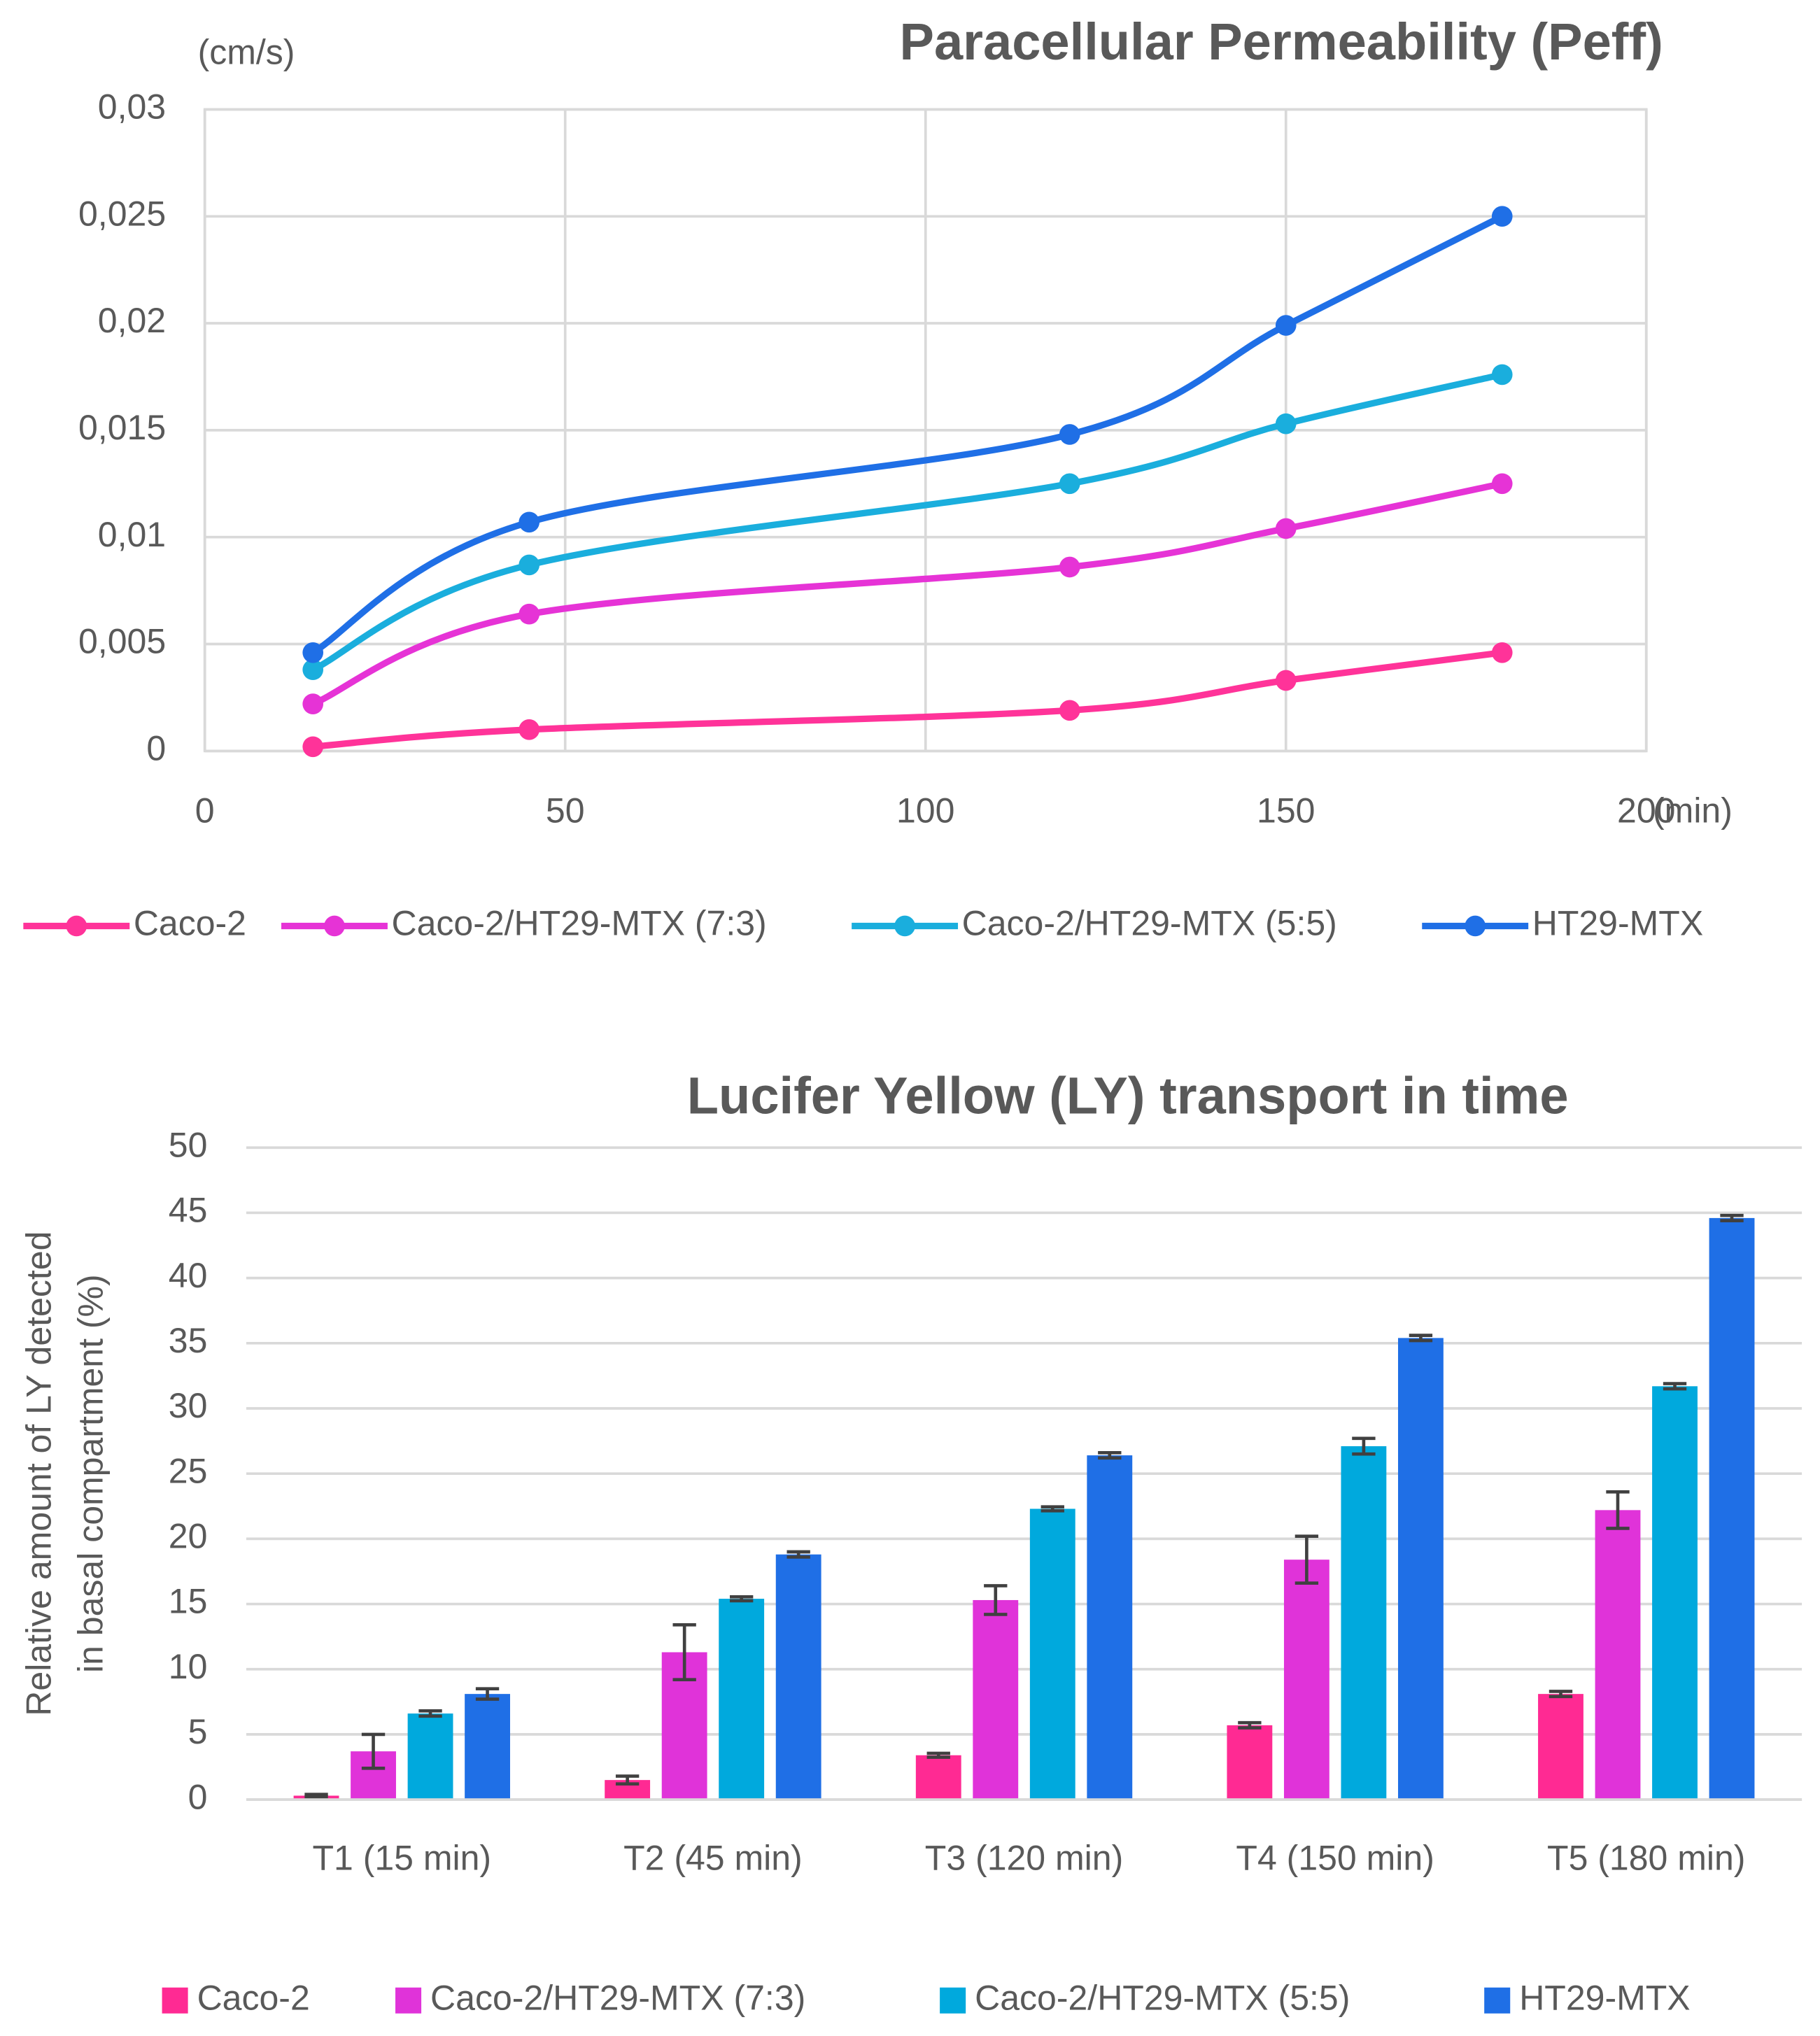 This screenshot has height=2036, width=1820. Describe the element at coordinates (122, 427) in the screenshot. I see `y-tick-label: 0,015` at that location.